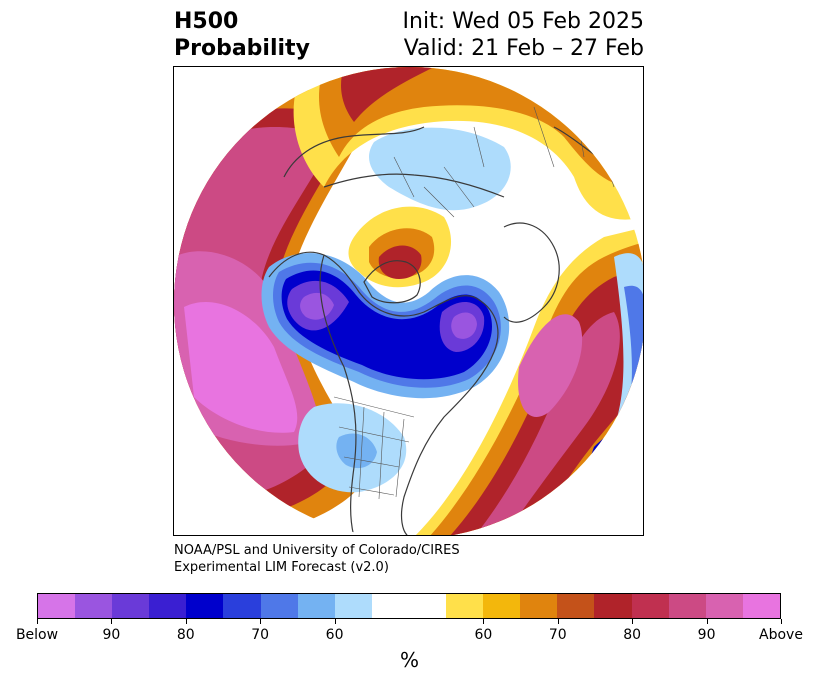 Image resolution: width=819 pixels, height=686 pixels. I want to click on colorbar, so click(409, 606).